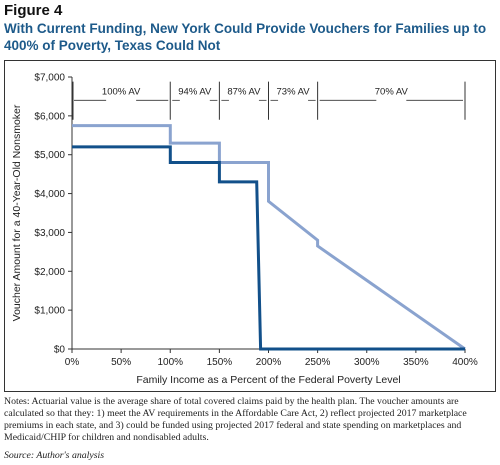 This screenshot has height=465, width=500. Describe the element at coordinates (72, 362) in the screenshot. I see `x-tick-label: 0%` at that location.